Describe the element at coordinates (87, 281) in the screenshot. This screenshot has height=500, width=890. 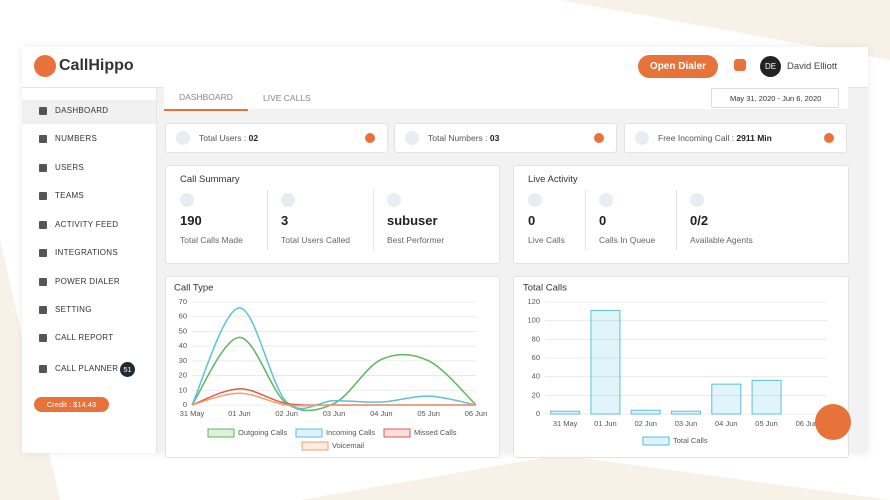
I see `menu-item: POWER DIALER` at that location.